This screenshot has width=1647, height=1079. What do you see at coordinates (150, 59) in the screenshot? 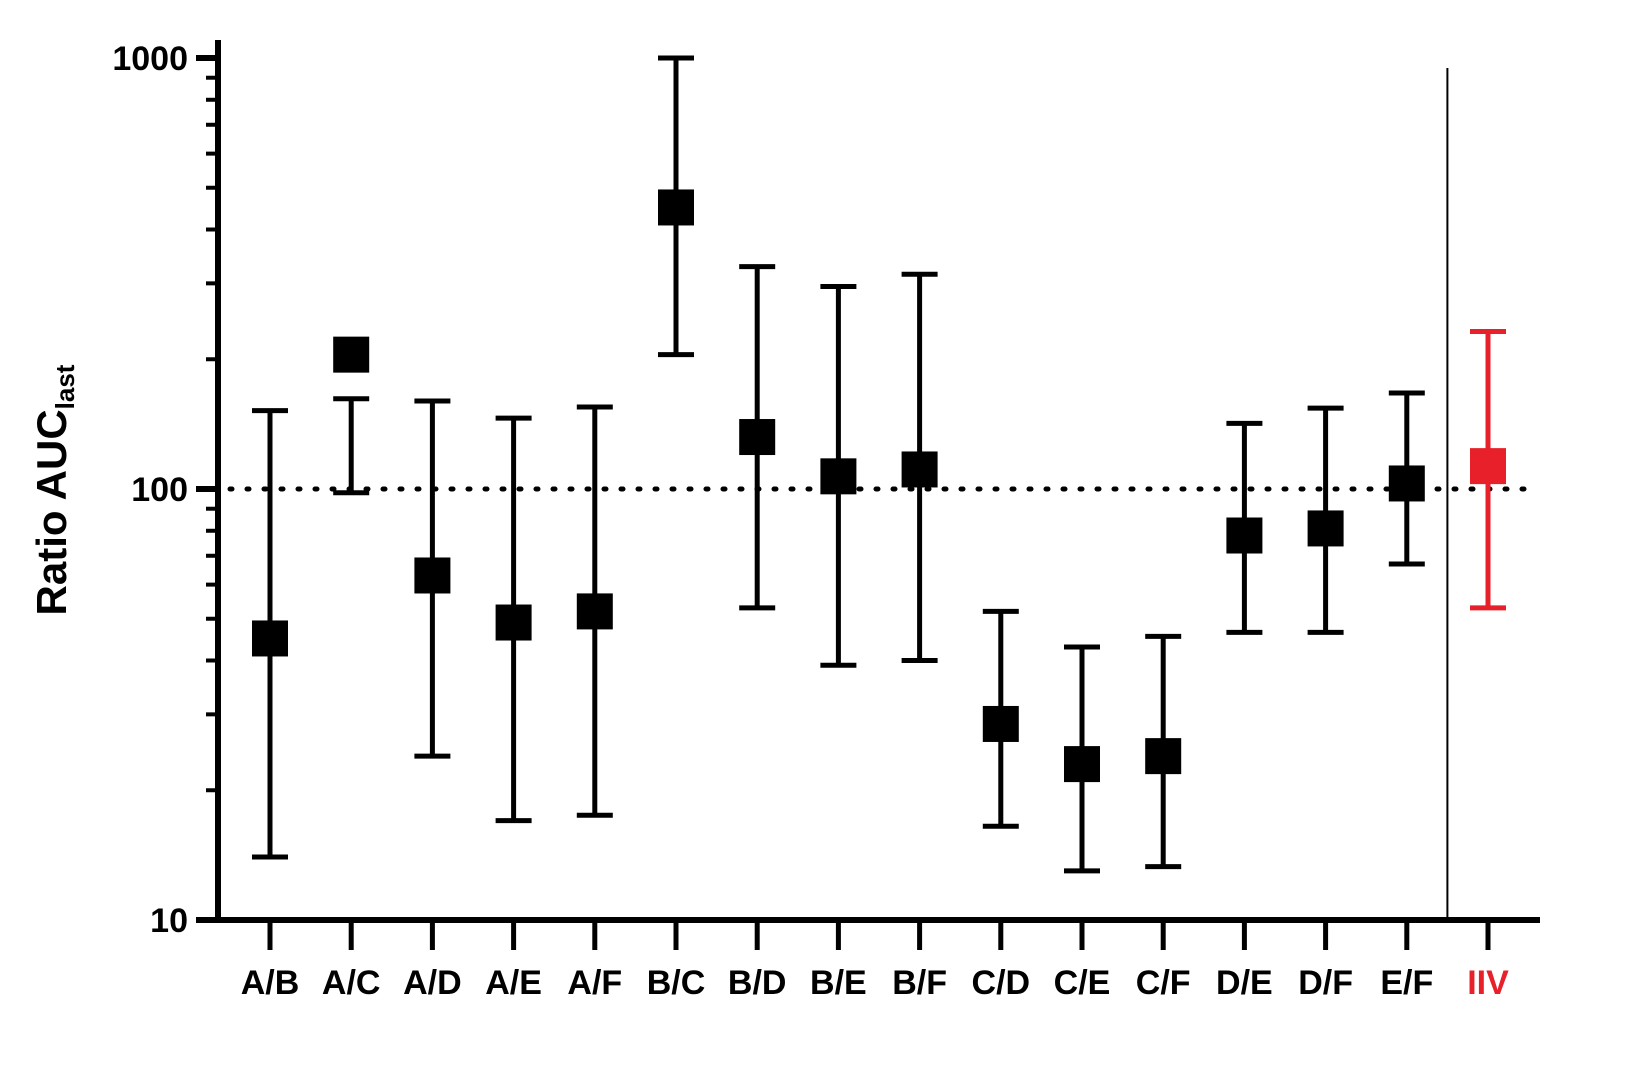
I see `y-tick-label: 1000` at bounding box center [150, 59].